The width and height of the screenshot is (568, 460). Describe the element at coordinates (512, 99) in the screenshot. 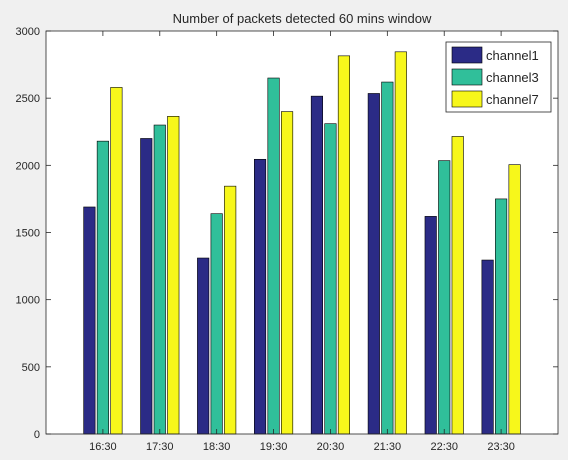

I see `legend-label-channel7: channel7` at that location.